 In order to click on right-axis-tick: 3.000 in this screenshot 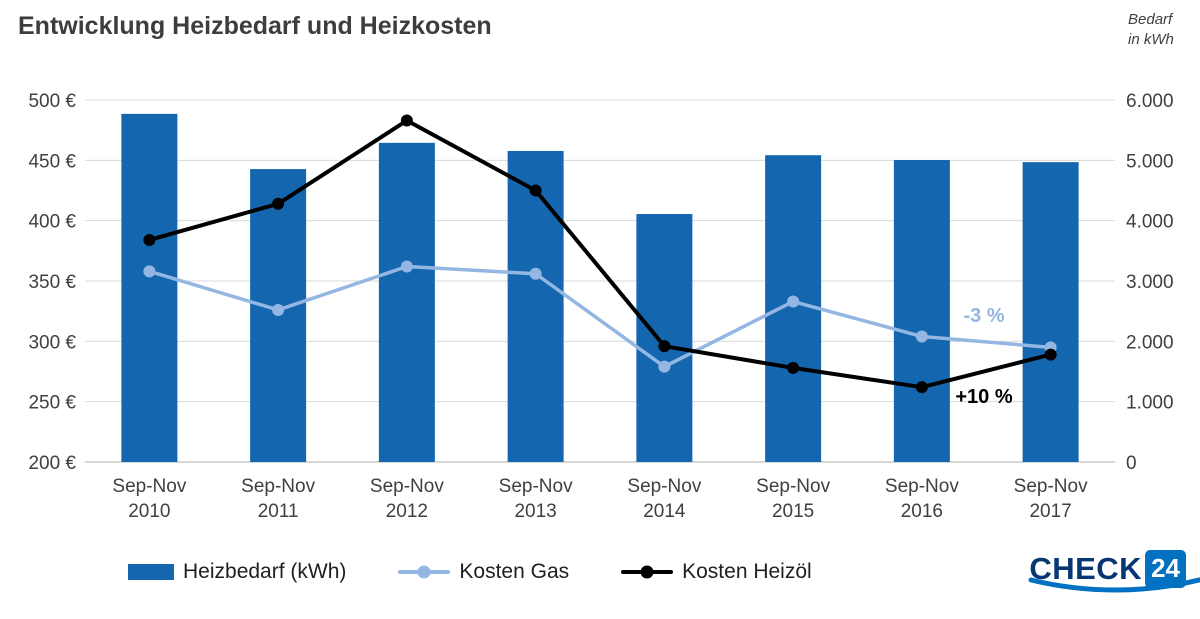, I will do `click(1150, 282)`.